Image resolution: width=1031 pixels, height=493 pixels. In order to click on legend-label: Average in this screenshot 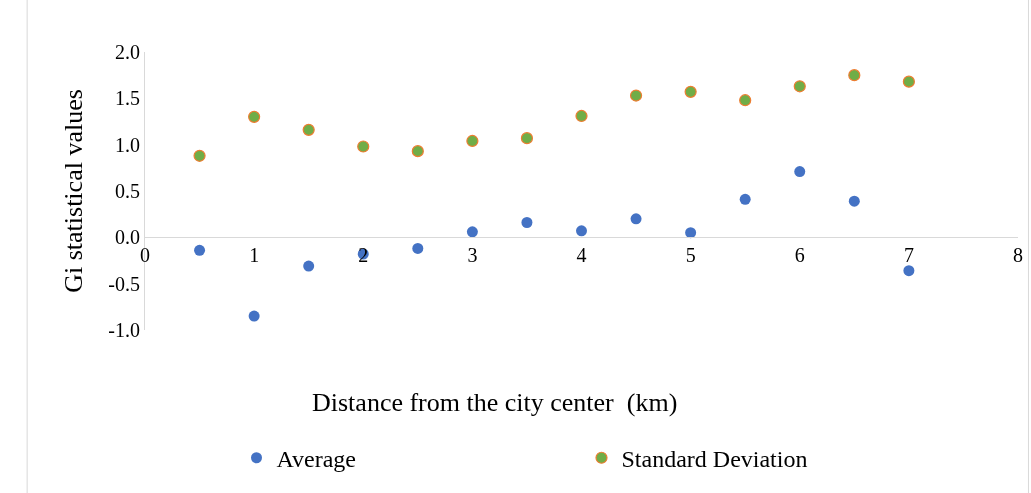, I will do `click(316, 459)`.